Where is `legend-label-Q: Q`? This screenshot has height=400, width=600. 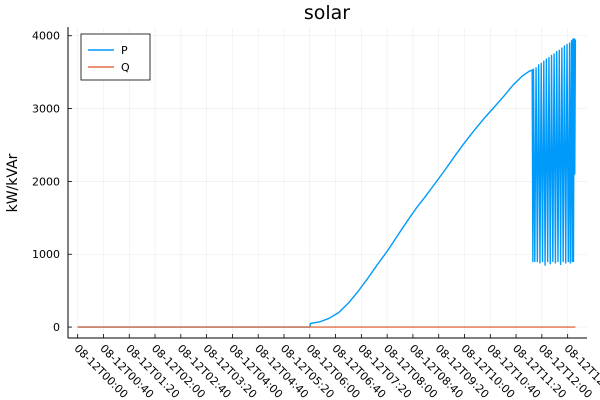 legend-label-Q: Q is located at coordinates (125, 67).